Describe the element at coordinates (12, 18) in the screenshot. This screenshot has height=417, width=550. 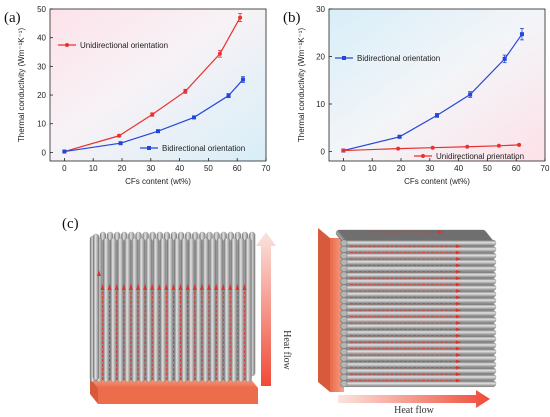
I see `panel-label-a: (a)` at that location.